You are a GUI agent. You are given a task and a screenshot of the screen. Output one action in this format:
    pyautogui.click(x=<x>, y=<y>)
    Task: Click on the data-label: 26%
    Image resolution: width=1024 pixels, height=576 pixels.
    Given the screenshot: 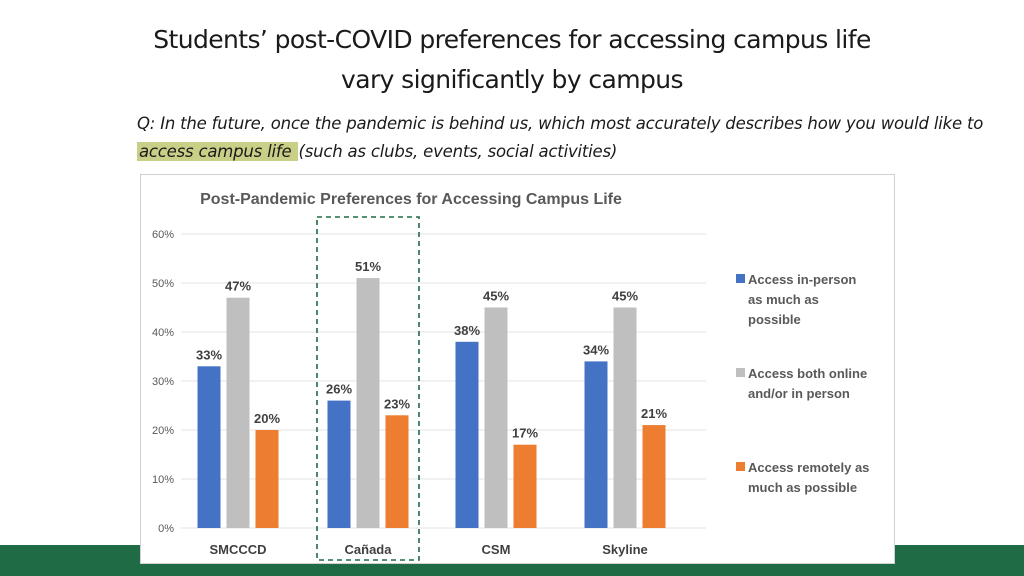 What is the action you would take?
    pyautogui.click(x=339, y=389)
    